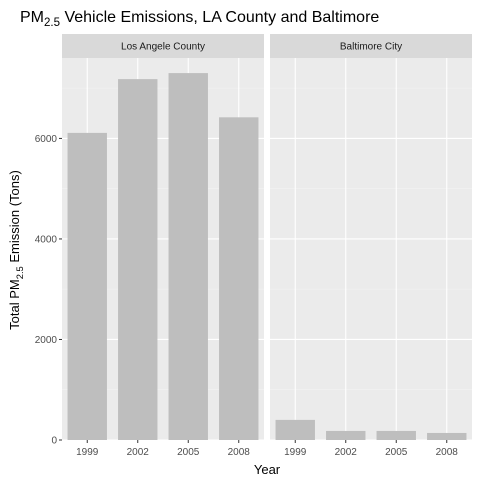  Describe the element at coordinates (267, 469) in the screenshot. I see `x-axis-title: Year` at that location.